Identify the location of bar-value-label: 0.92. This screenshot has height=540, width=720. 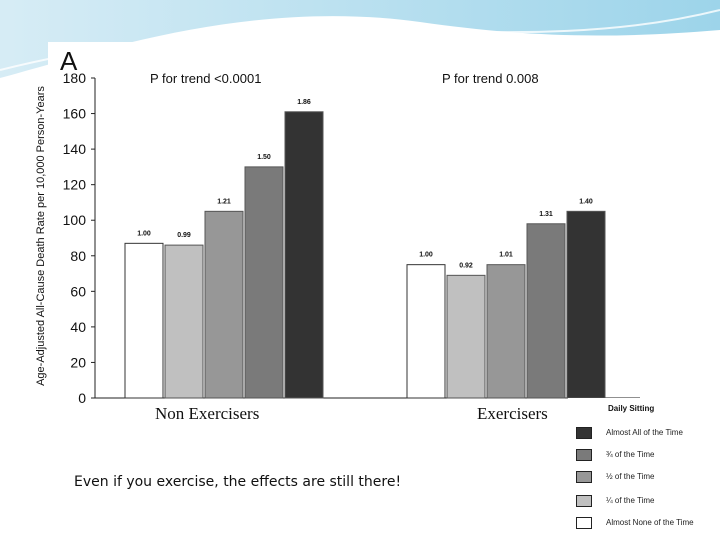
(466, 265).